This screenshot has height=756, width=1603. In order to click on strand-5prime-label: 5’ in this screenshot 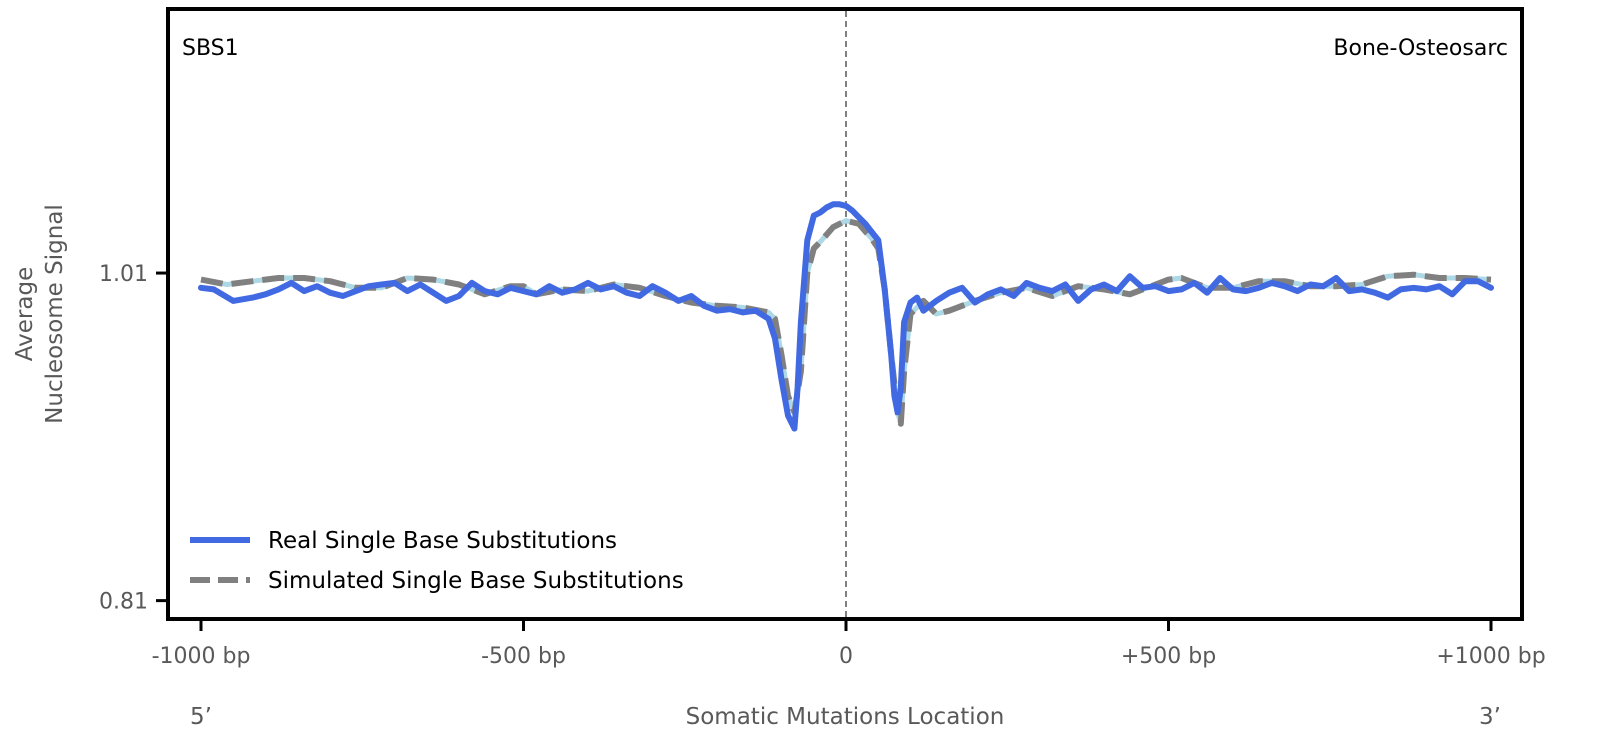, I will do `click(201, 717)`.